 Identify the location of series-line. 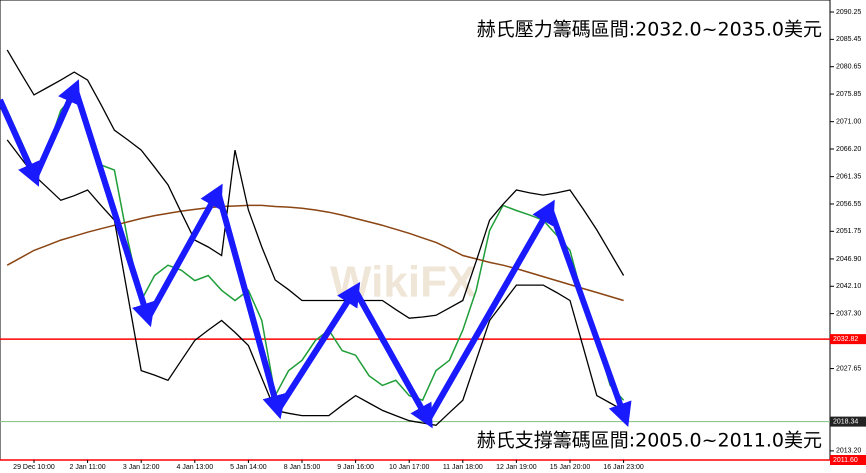
(315, 253).